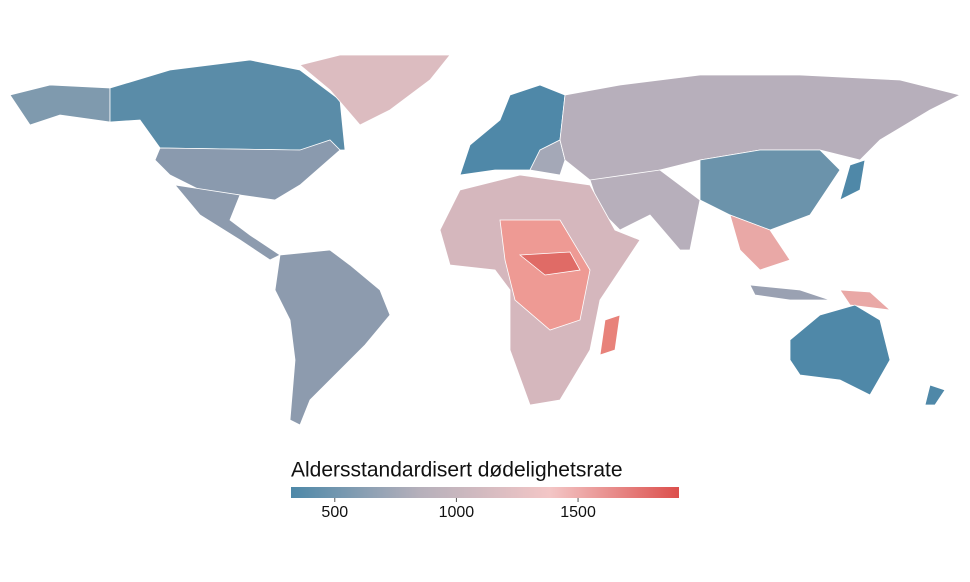 This screenshot has width=970, height=582. I want to click on alaska, so click(60, 105).